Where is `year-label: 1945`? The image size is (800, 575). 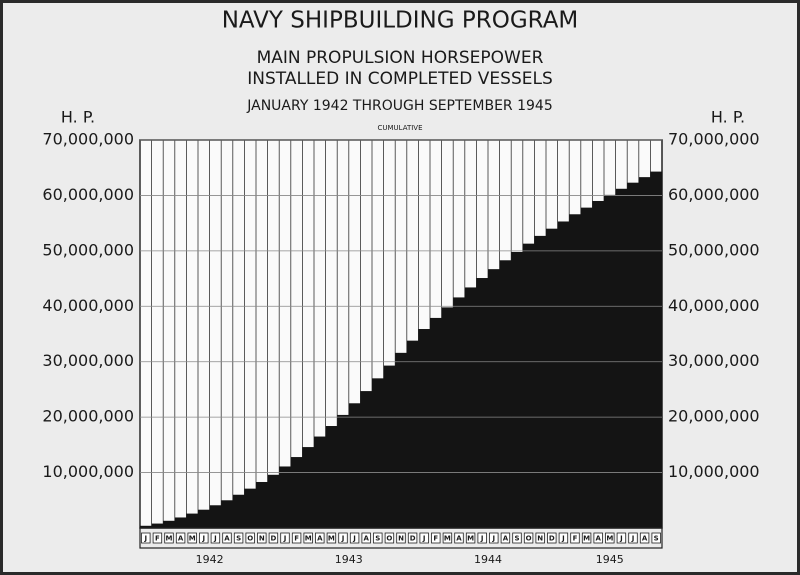 year-label: 1945 is located at coordinates (610, 559).